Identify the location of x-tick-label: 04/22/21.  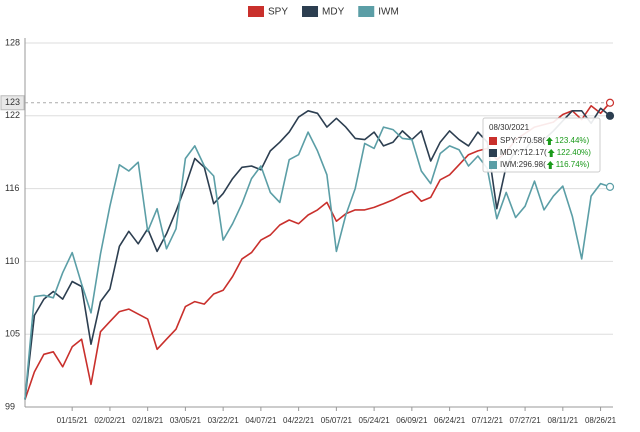
(299, 420).